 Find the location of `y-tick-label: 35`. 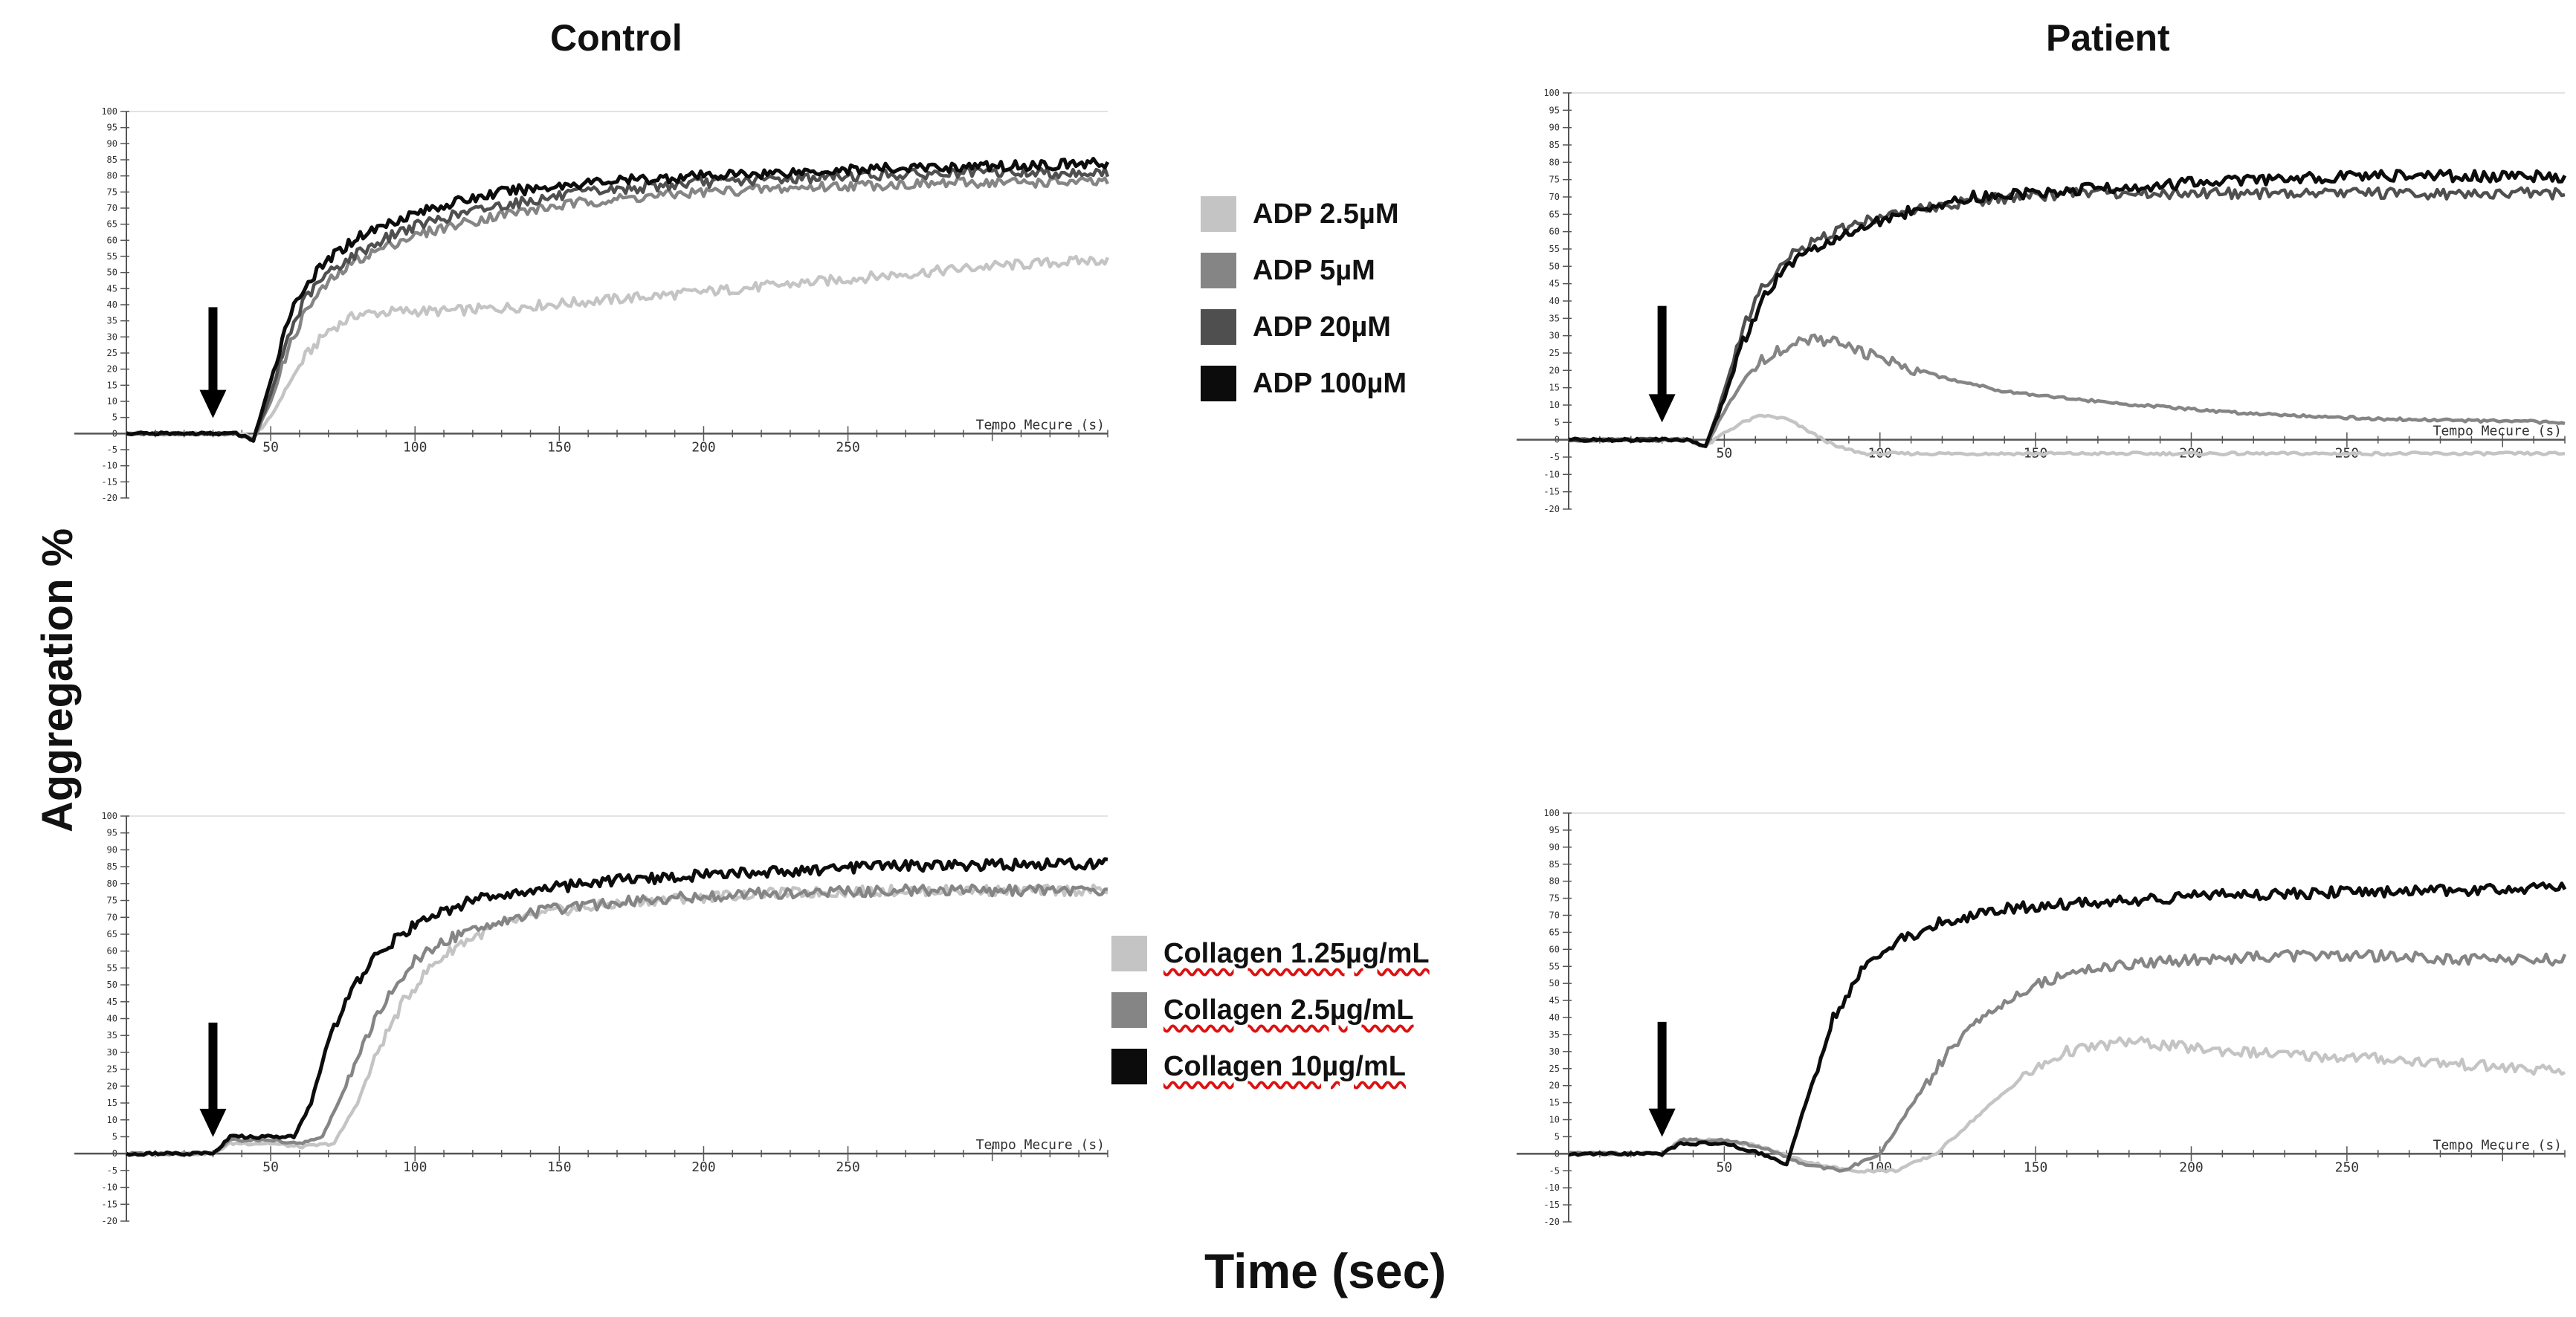

y-tick-label: 35 is located at coordinates (1554, 318).